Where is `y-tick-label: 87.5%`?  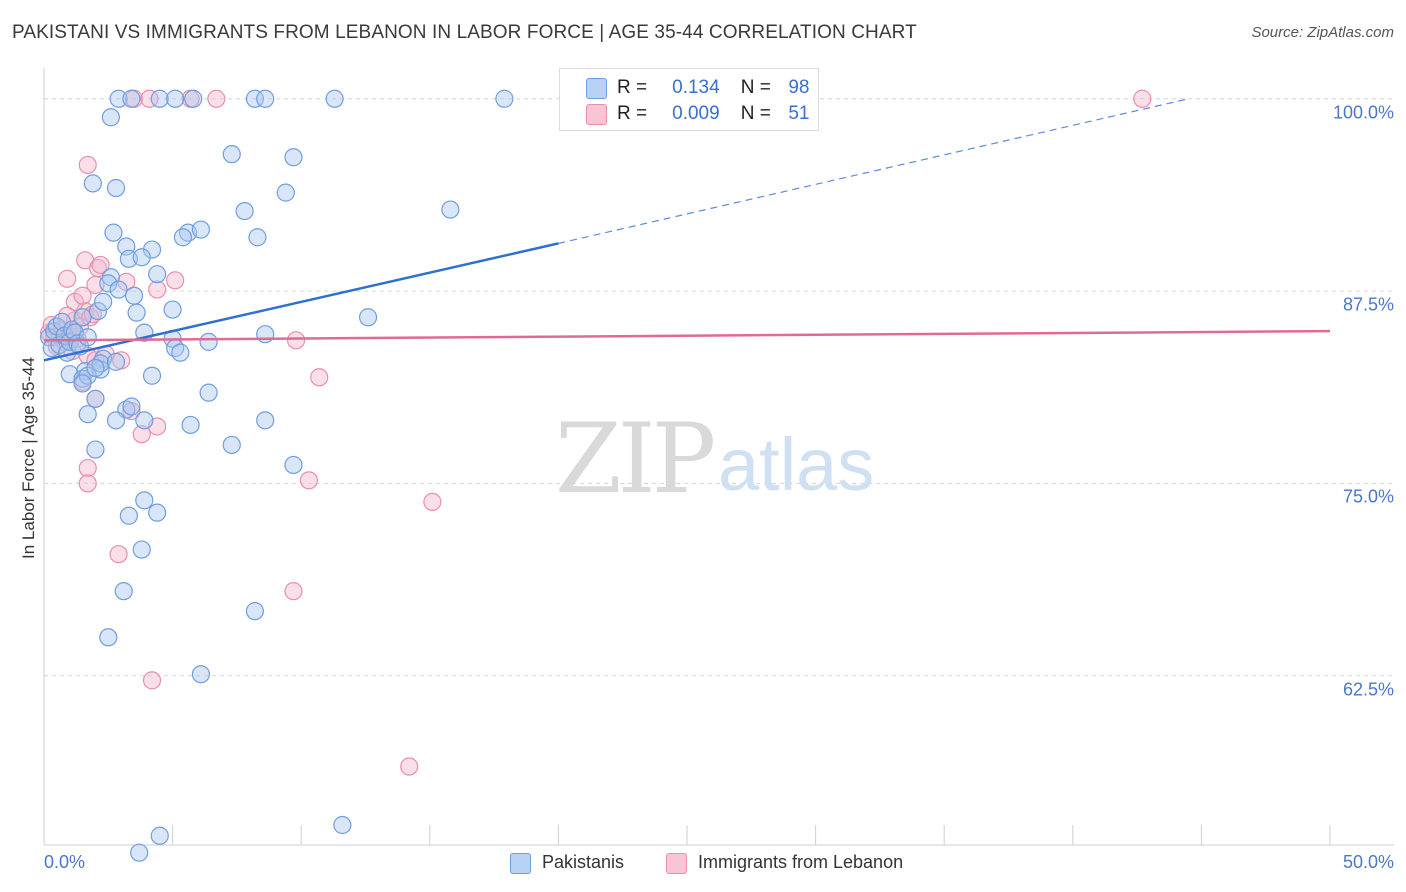 y-tick-label: 87.5% is located at coordinates (1368, 304).